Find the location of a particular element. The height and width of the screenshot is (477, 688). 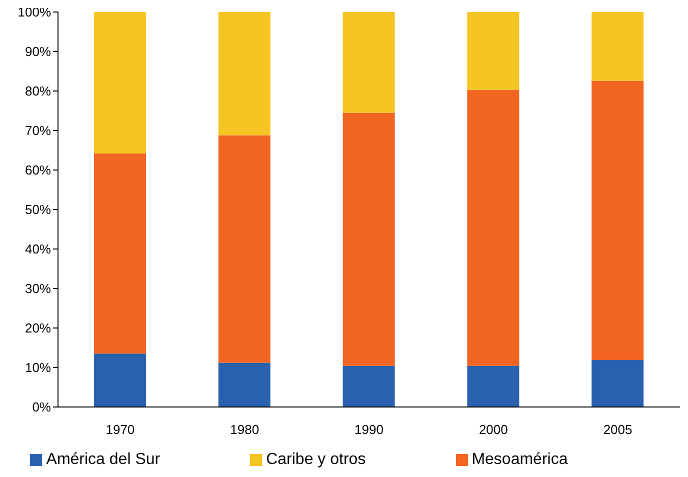

y-tick-label: 60% is located at coordinates (38, 170).